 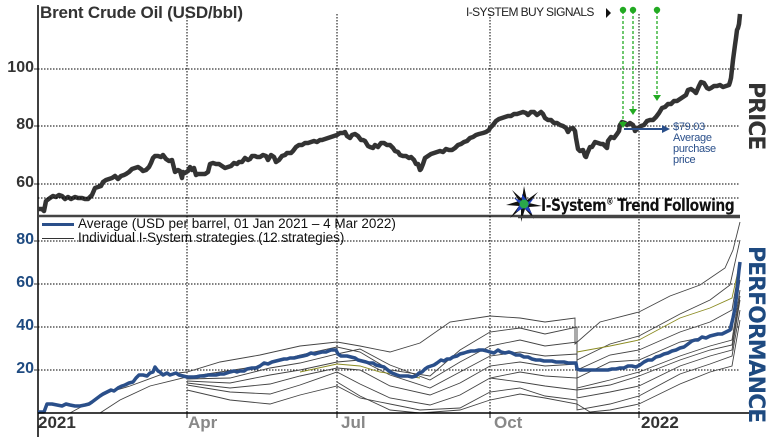 What do you see at coordinates (689, 127) in the screenshot?
I see `avg-price-value: $79.03` at bounding box center [689, 127].